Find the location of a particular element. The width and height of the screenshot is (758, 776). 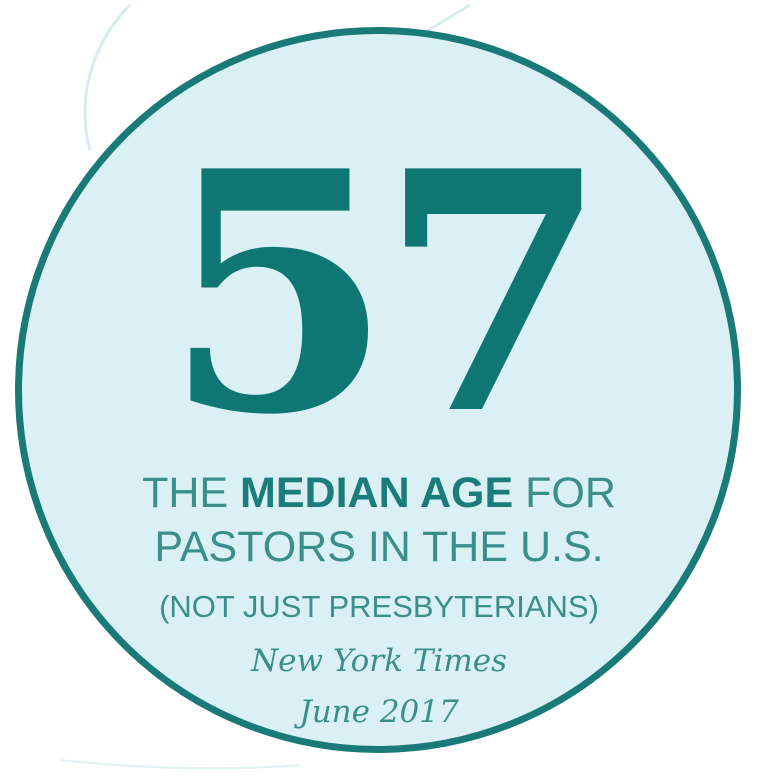

caption-line-2: PASTORS IN THE U.S. is located at coordinates (379, 547).